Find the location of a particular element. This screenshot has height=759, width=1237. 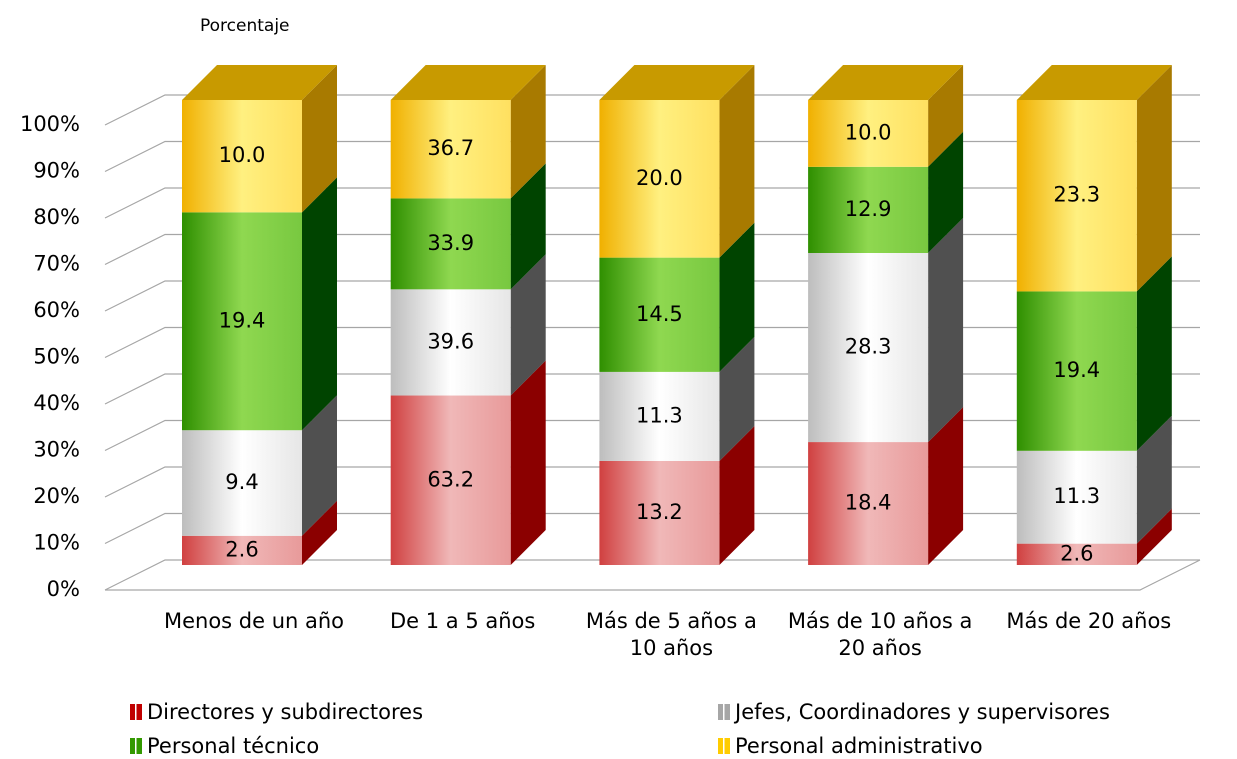

legend-label: Personal técnico is located at coordinates (233, 746).